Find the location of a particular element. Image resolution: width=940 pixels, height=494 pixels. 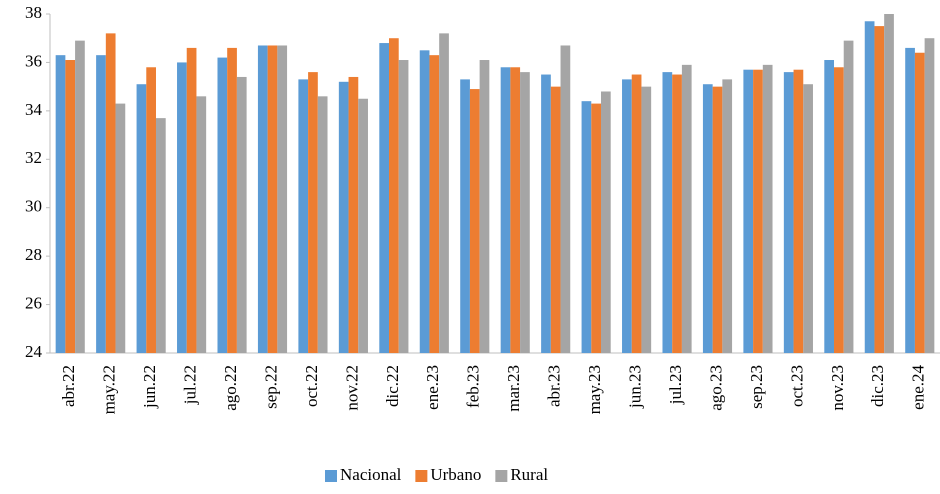

x-tick-label: may.22 is located at coordinates (109, 389).